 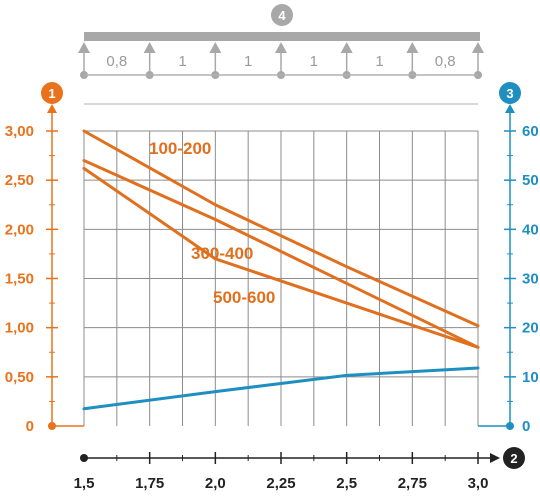 I want to click on badge-left-label: 1, so click(x=51, y=93).